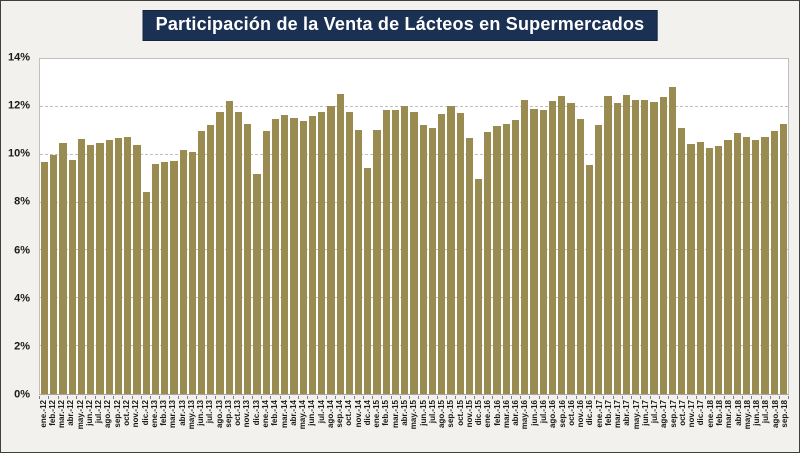  Describe the element at coordinates (581, 414) in the screenshot. I see `x-tick-label: nov.-16` at that location.